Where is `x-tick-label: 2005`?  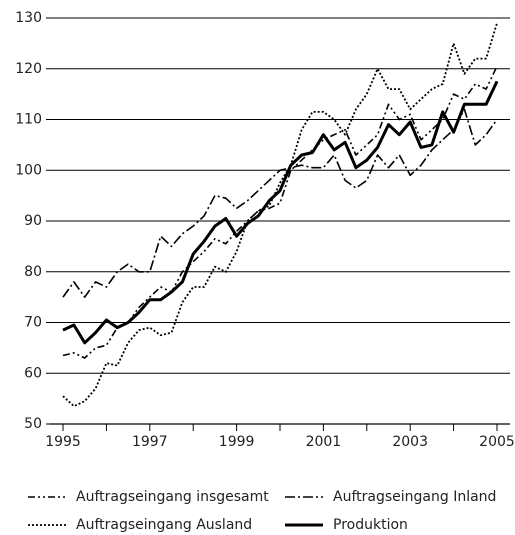 x-tick-label: 2005 is located at coordinates (497, 442).